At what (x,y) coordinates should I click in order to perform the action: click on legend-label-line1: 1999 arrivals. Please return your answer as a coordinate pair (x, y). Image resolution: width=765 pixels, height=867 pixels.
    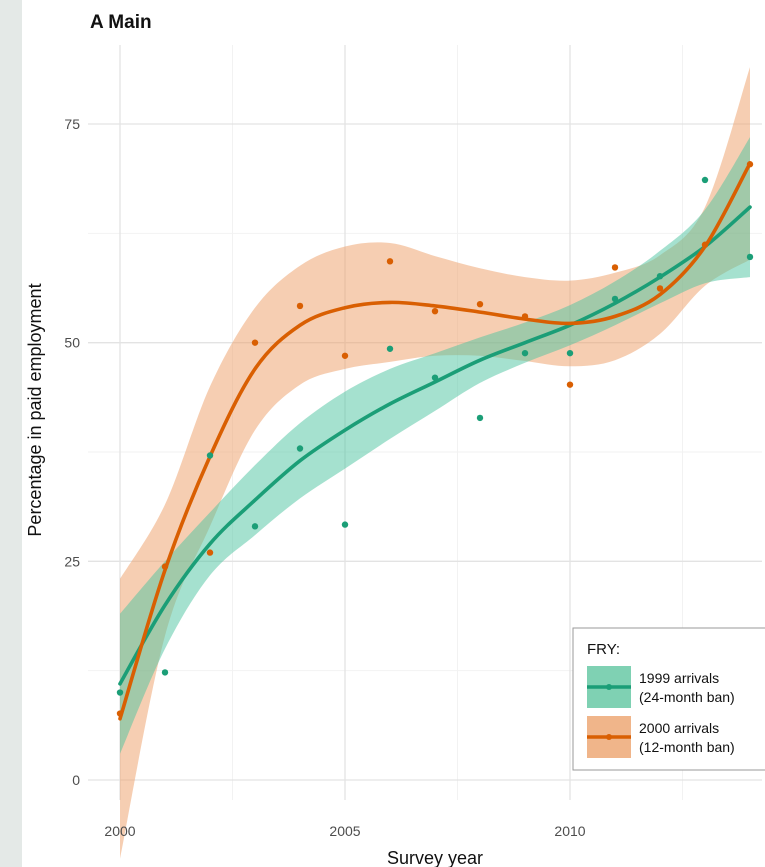
    Looking at the image, I should click on (679, 678).